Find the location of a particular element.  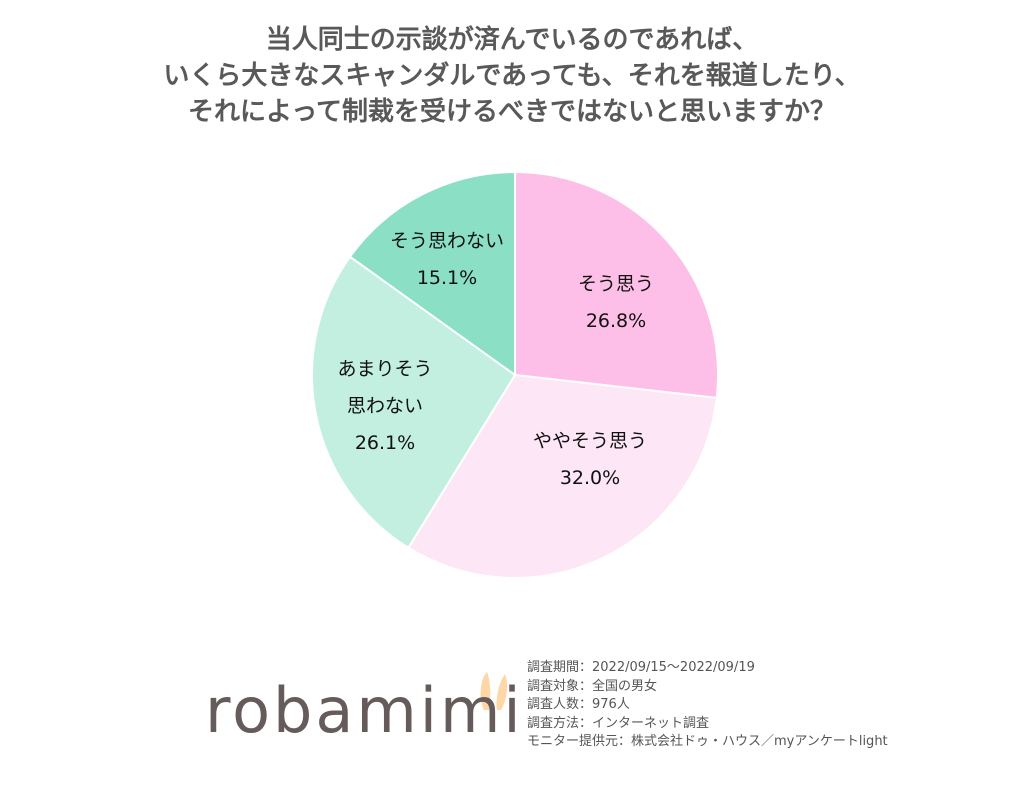

title-line: いくら大きなスキャンダルであっても、それを報道したり、 is located at coordinates (512, 76).